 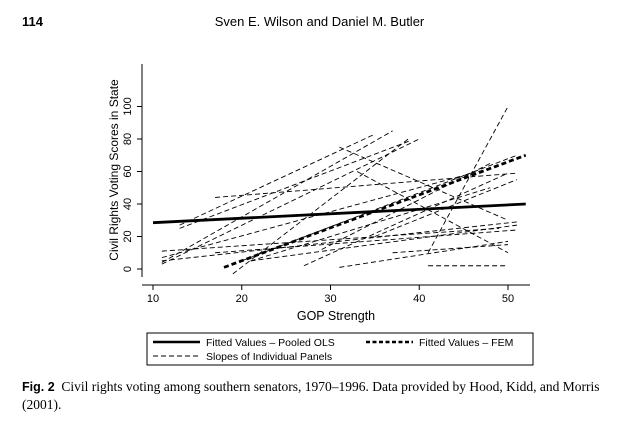 What do you see at coordinates (336, 316) in the screenshot?
I see `x-axis-label: GOP Strength` at bounding box center [336, 316].